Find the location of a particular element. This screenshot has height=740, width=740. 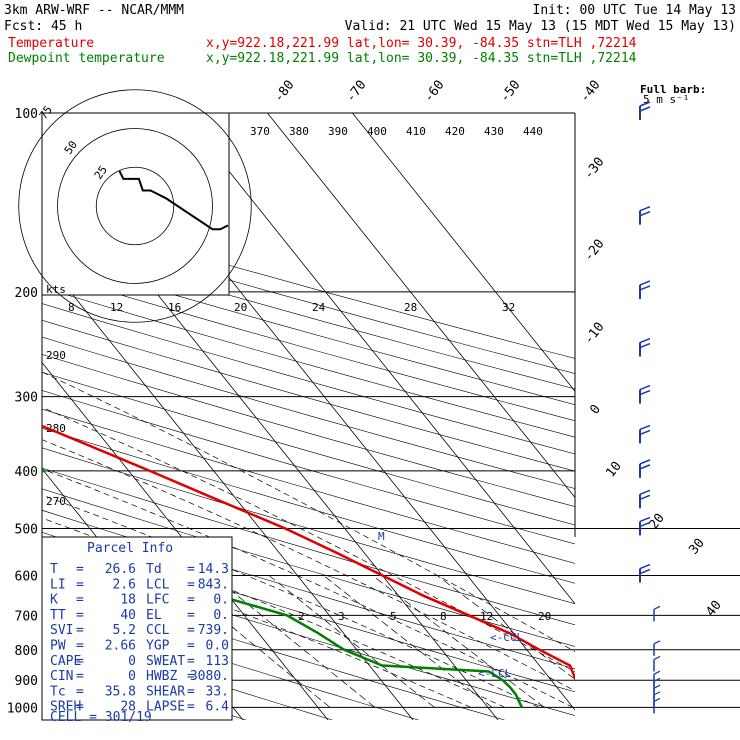

mixing-ratio-label: 3 is located at coordinates (341, 616).